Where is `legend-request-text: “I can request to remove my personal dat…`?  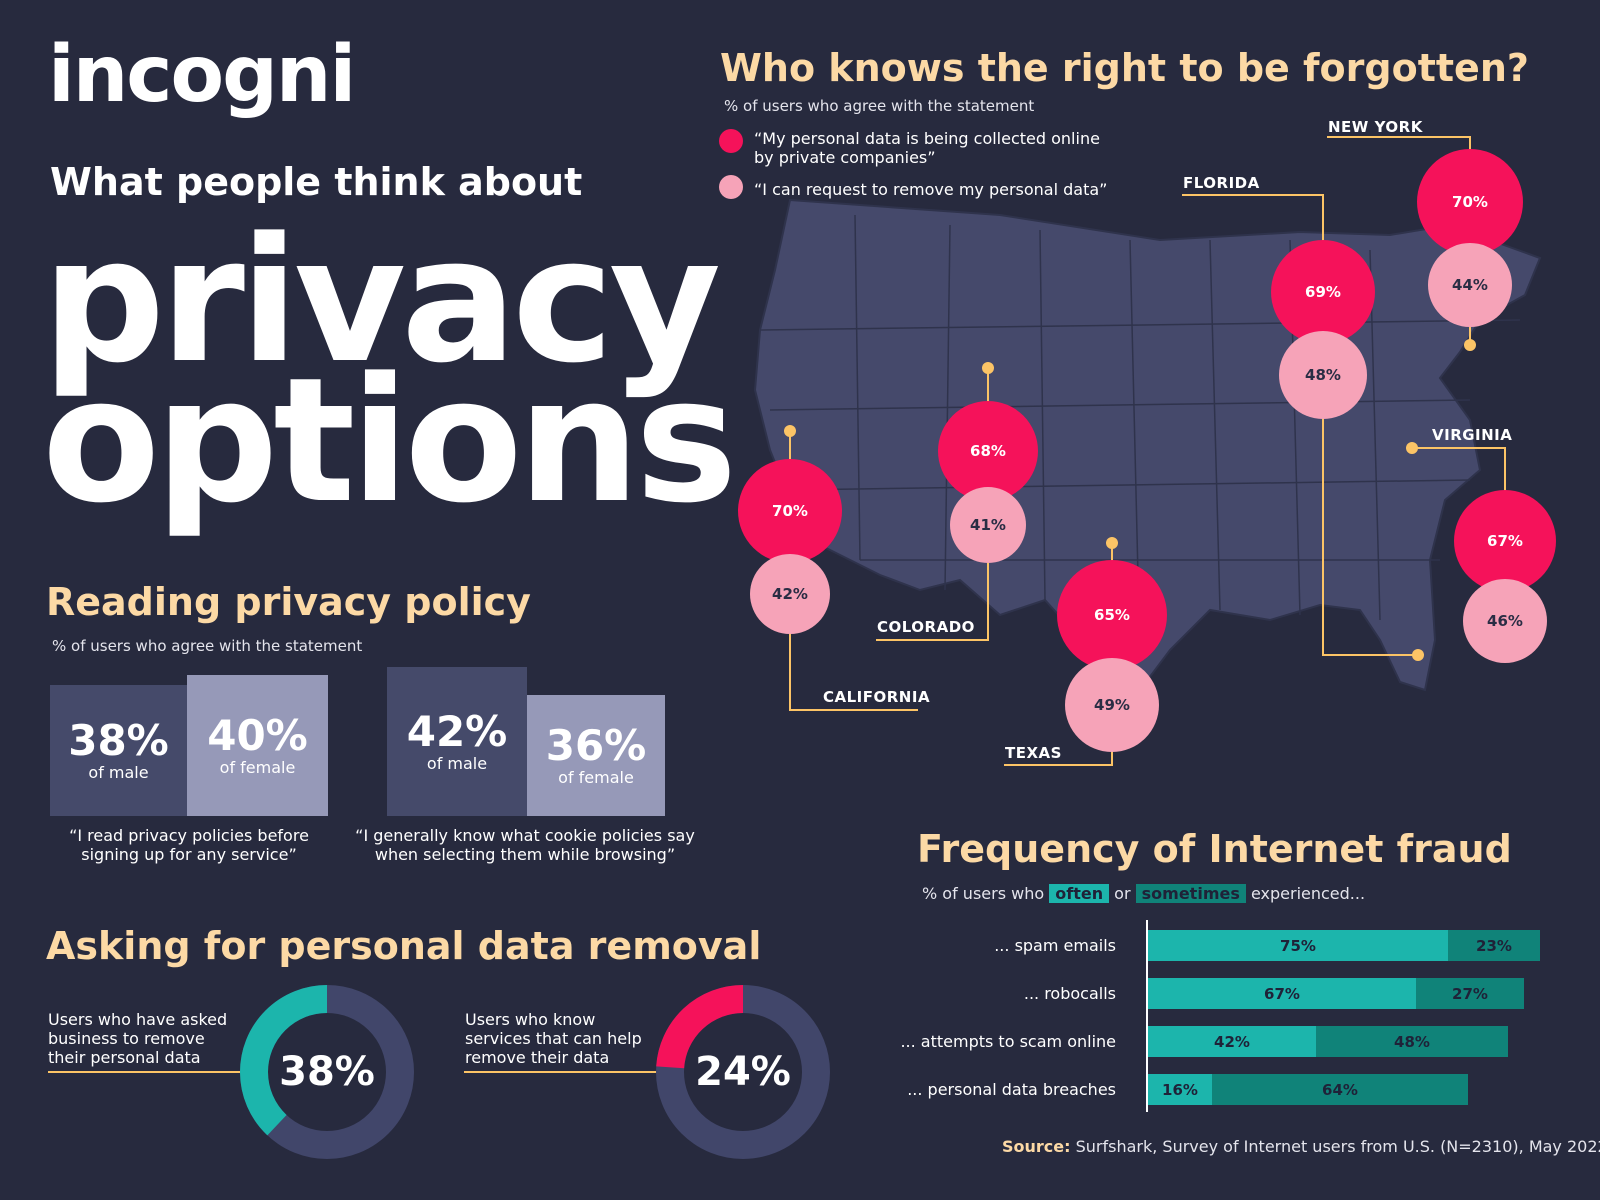
legend-request-text: “I can request to remove my personal dat… is located at coordinates (931, 189).